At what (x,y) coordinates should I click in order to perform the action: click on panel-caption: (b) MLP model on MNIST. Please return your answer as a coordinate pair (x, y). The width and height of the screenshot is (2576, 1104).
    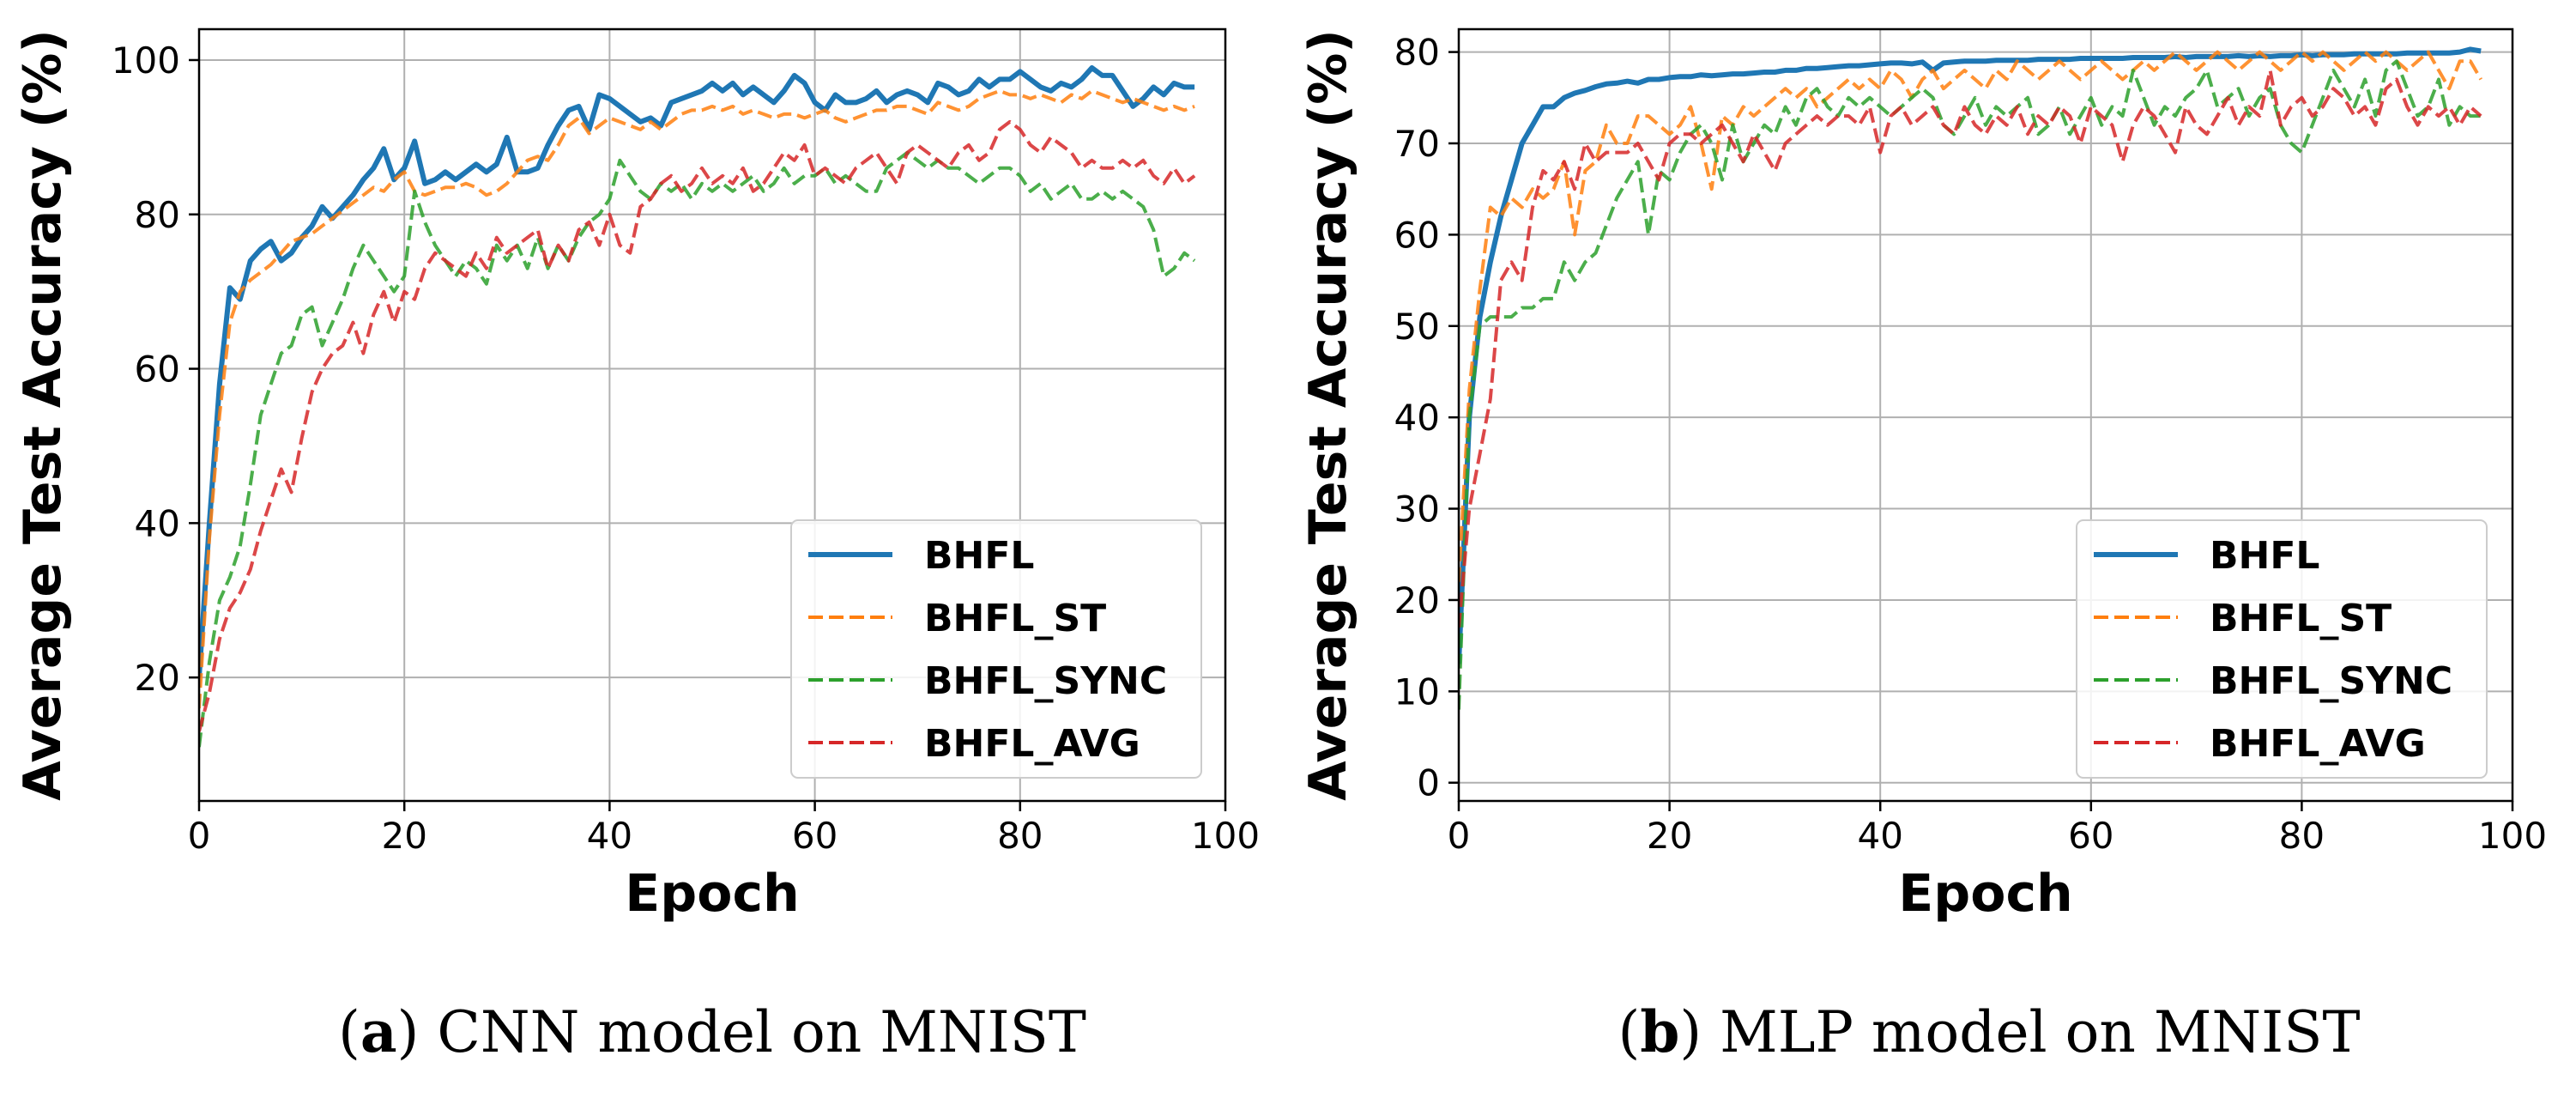
    Looking at the image, I should click on (1989, 1031).